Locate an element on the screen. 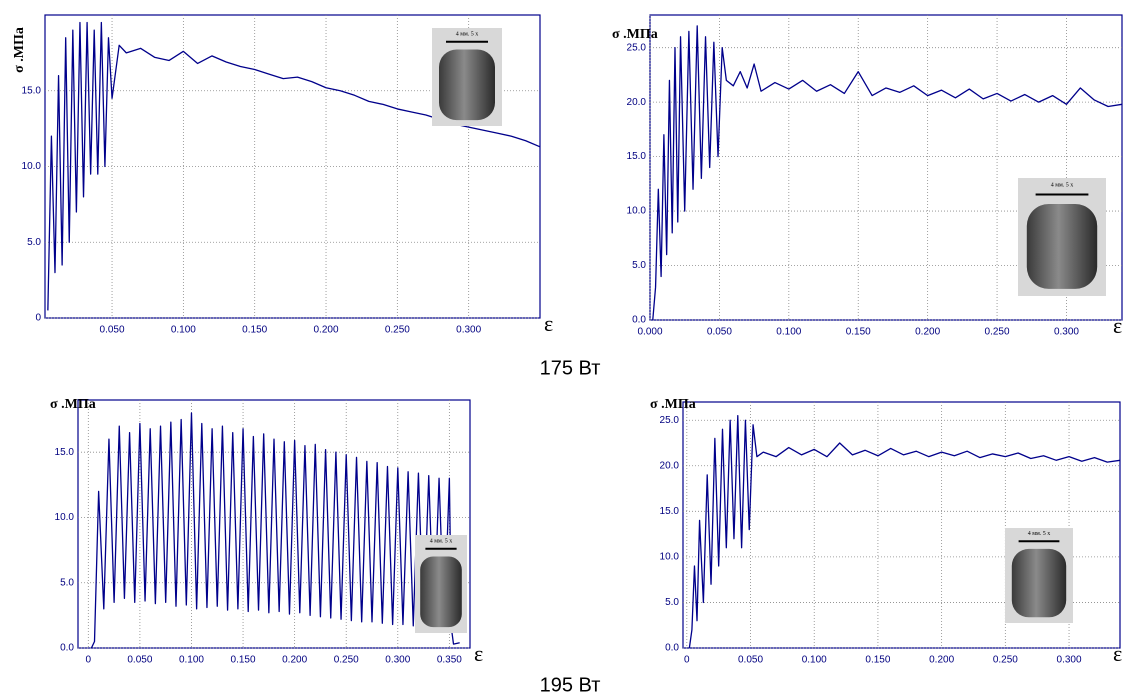 This screenshot has width=1125, height=699. caption: 195 Вт is located at coordinates (570, 685).